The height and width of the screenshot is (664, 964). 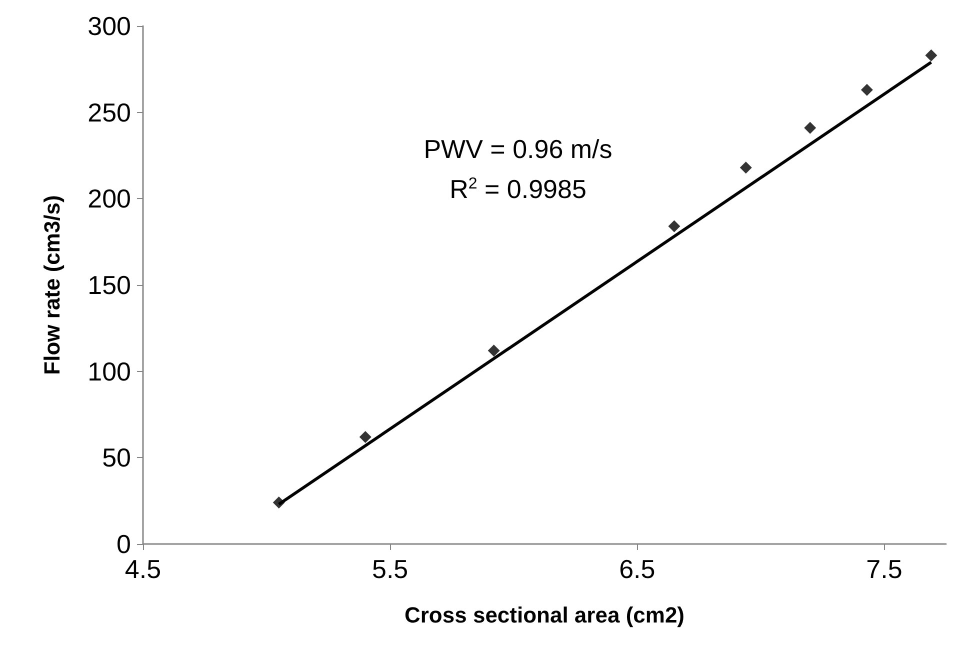 What do you see at coordinates (52, 285) in the screenshot?
I see `y-axis-title: Flow rate (cm3/s)` at bounding box center [52, 285].